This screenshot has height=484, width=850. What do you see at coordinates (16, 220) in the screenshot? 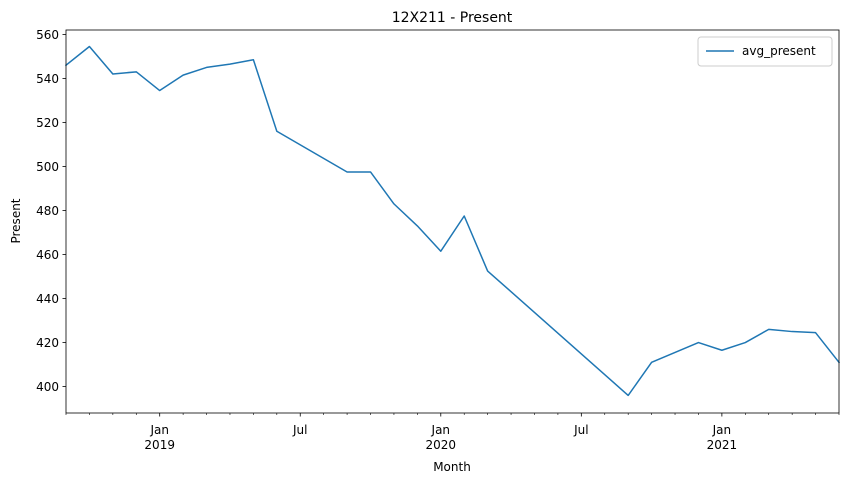
I see `y-axis-title: Present` at bounding box center [16, 220].